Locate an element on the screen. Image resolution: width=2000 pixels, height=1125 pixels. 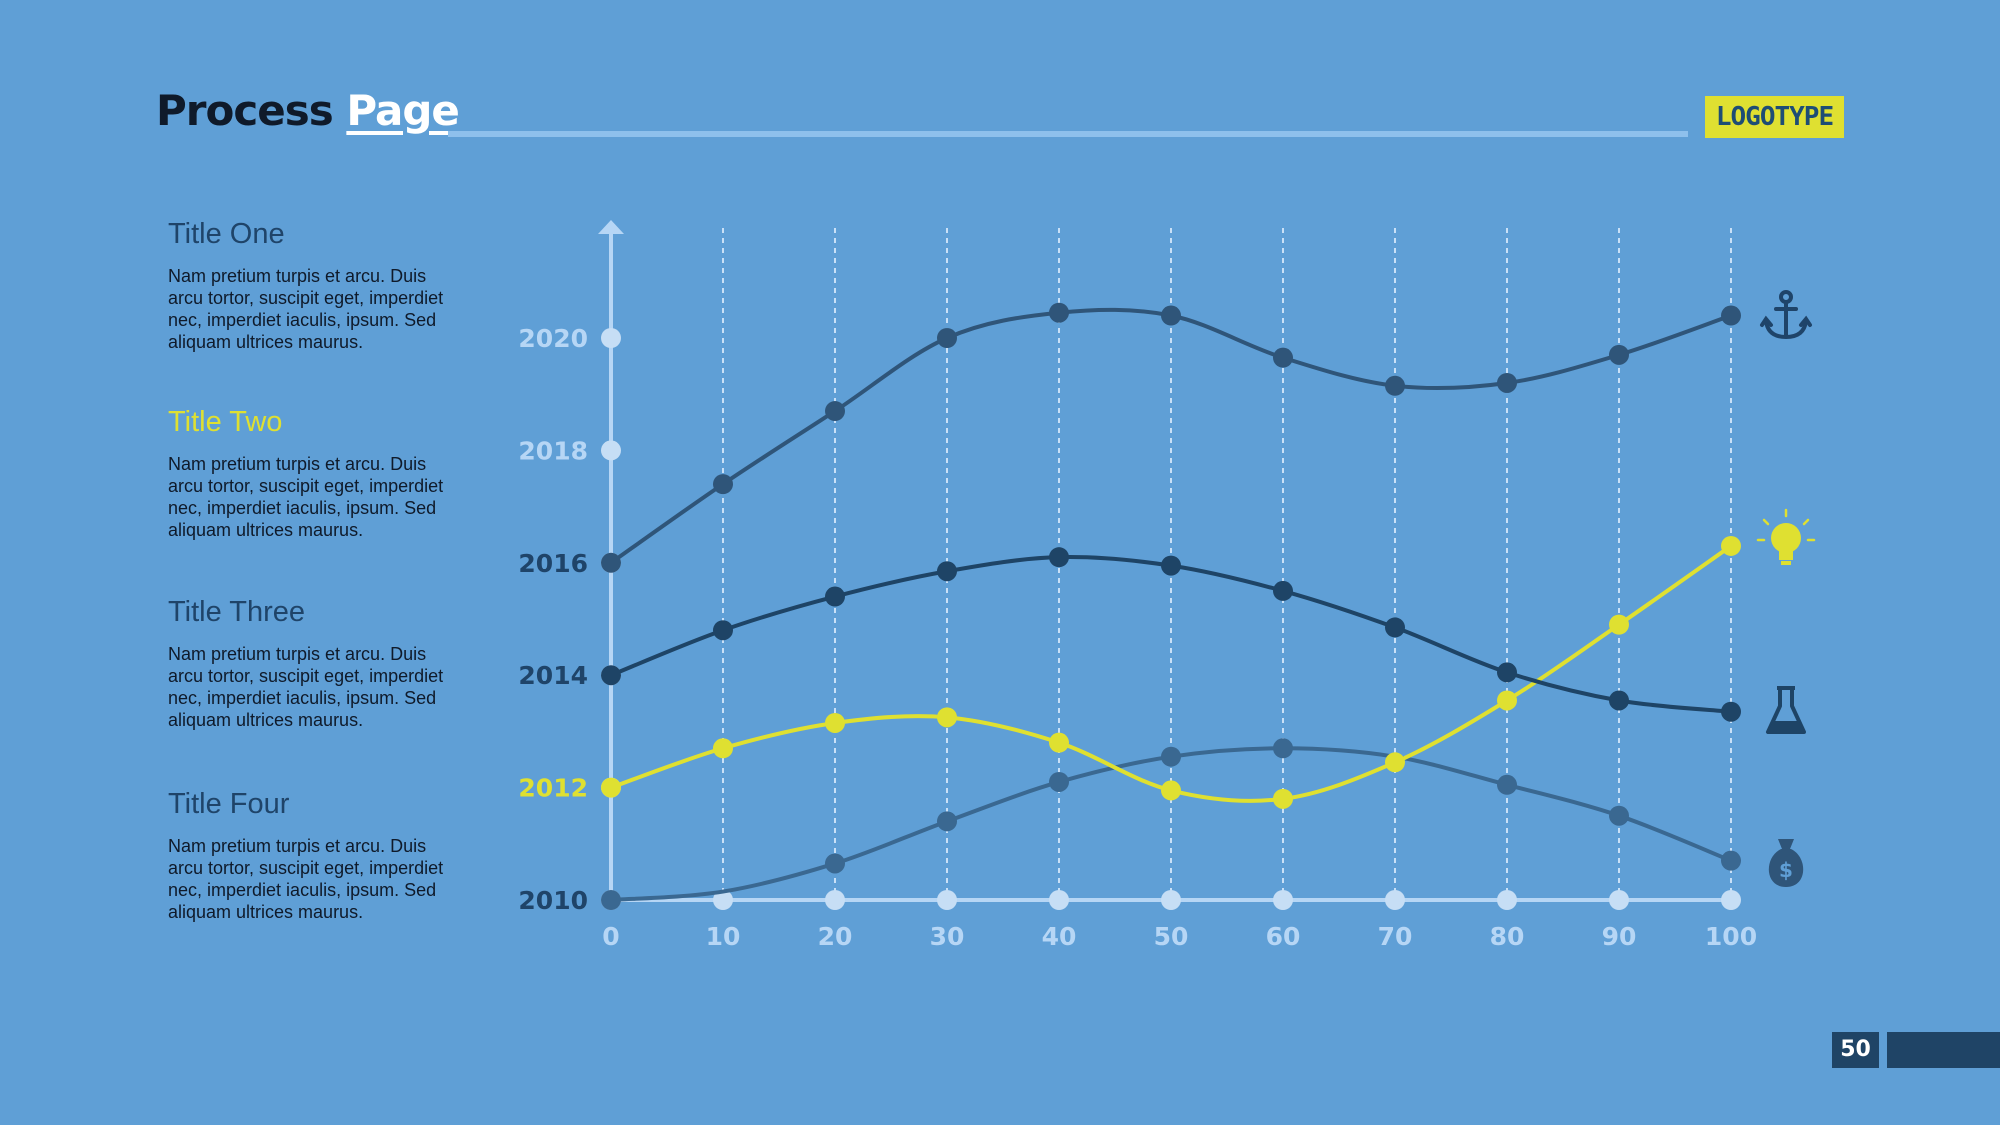
header-divider is located at coordinates (1068, 134).